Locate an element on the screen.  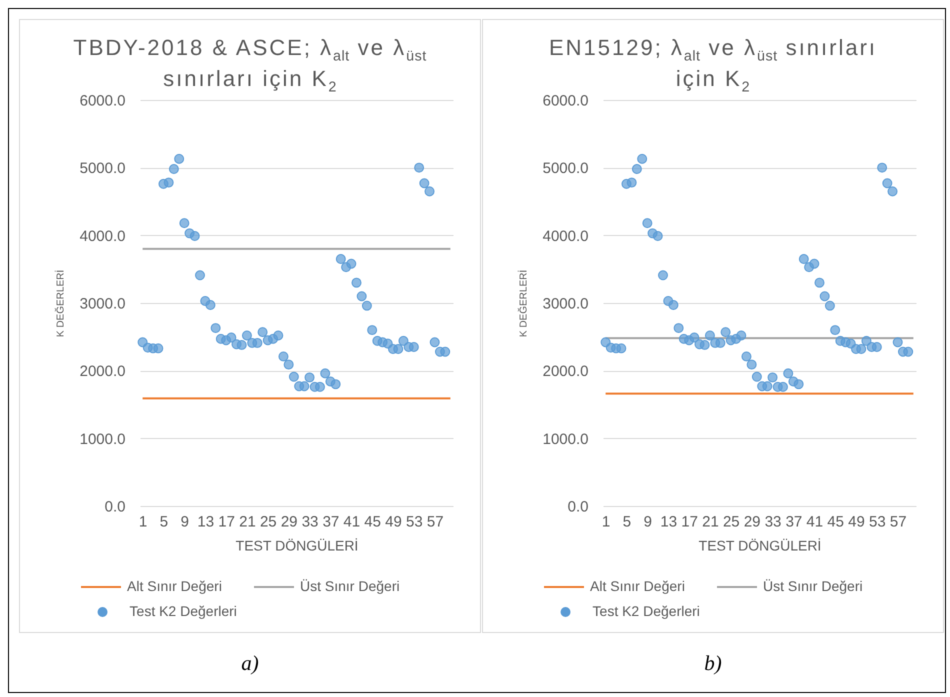
x-tick-label: 9 is located at coordinates (185, 522).